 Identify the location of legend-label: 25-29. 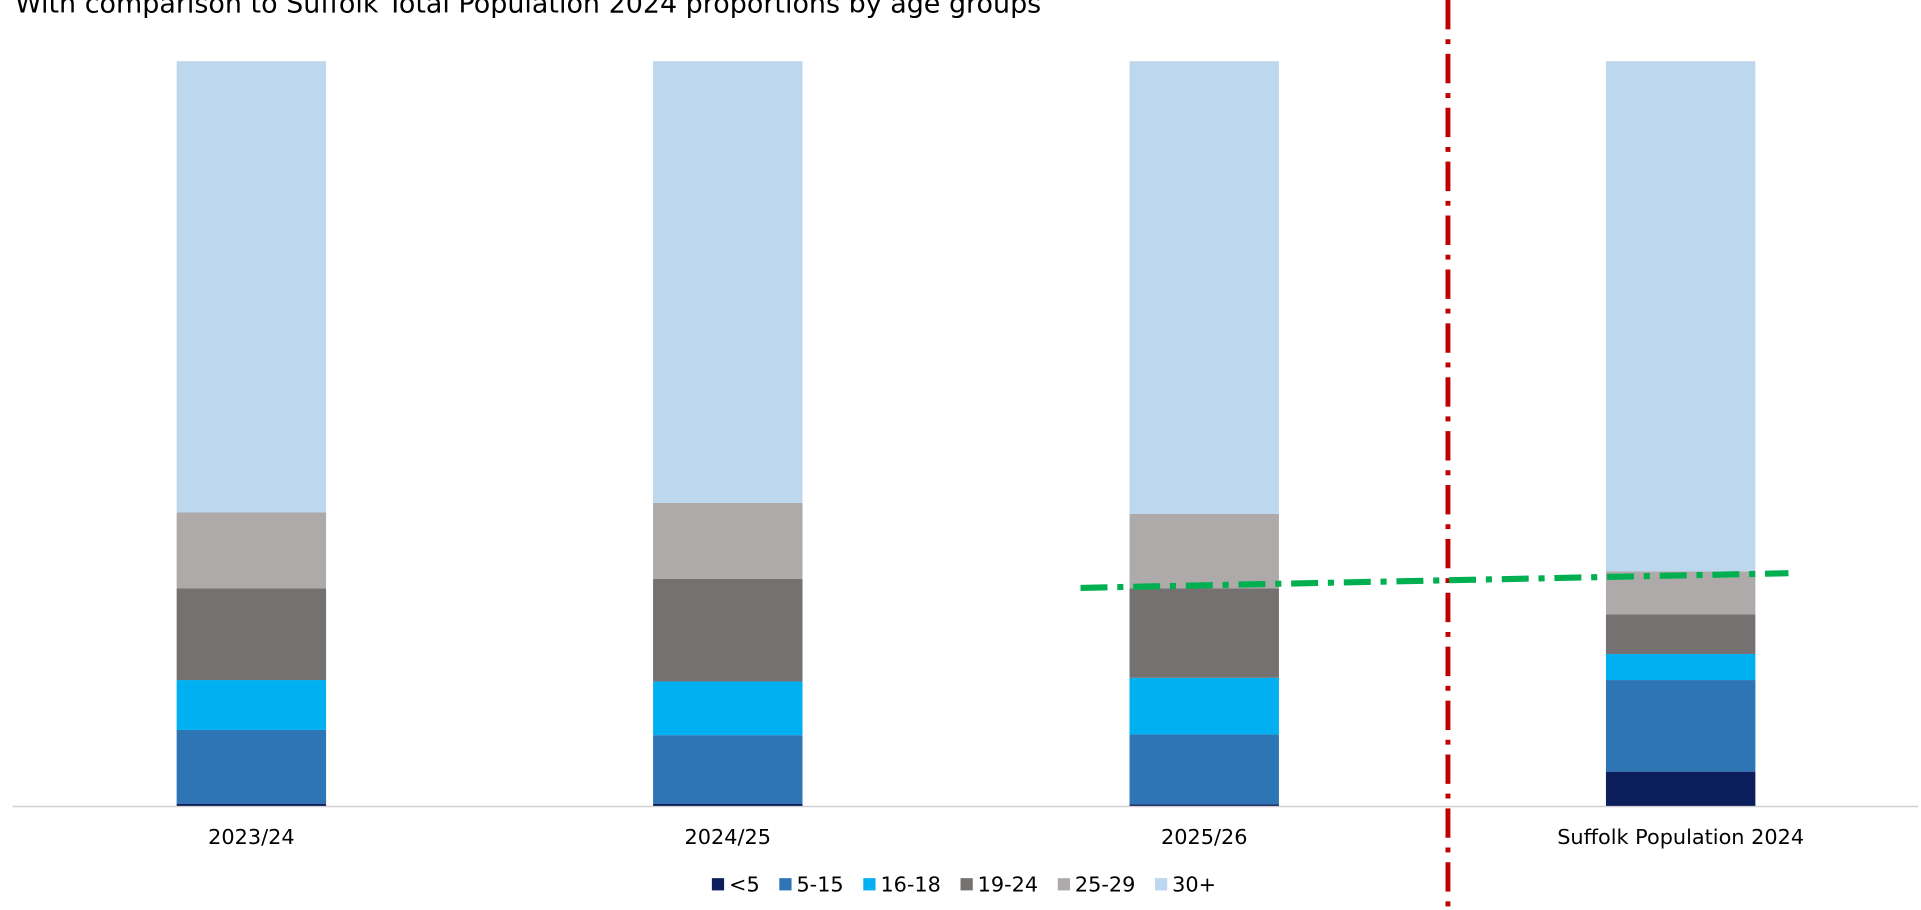
(1105, 885).